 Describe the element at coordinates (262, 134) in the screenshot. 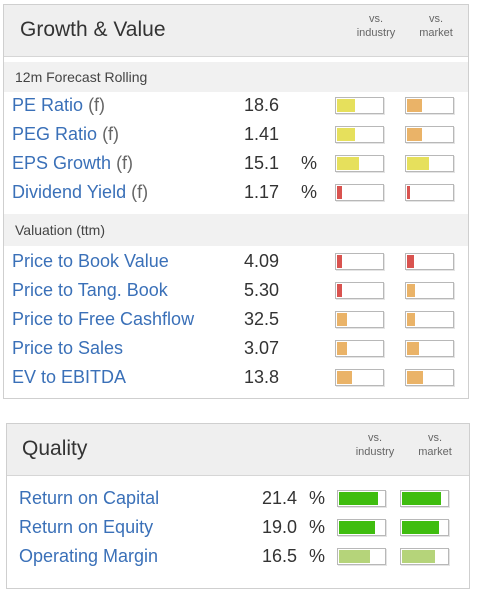

I see `metric-value: 1.41` at that location.